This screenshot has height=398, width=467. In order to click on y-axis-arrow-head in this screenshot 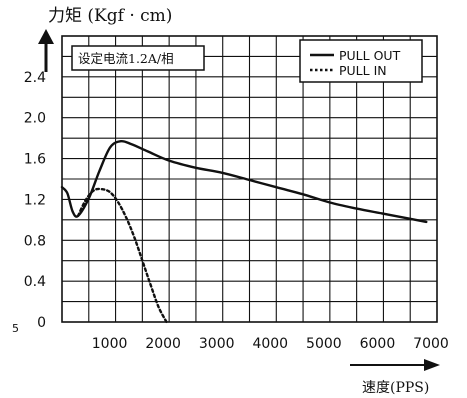, I will do `click(46, 36)`.